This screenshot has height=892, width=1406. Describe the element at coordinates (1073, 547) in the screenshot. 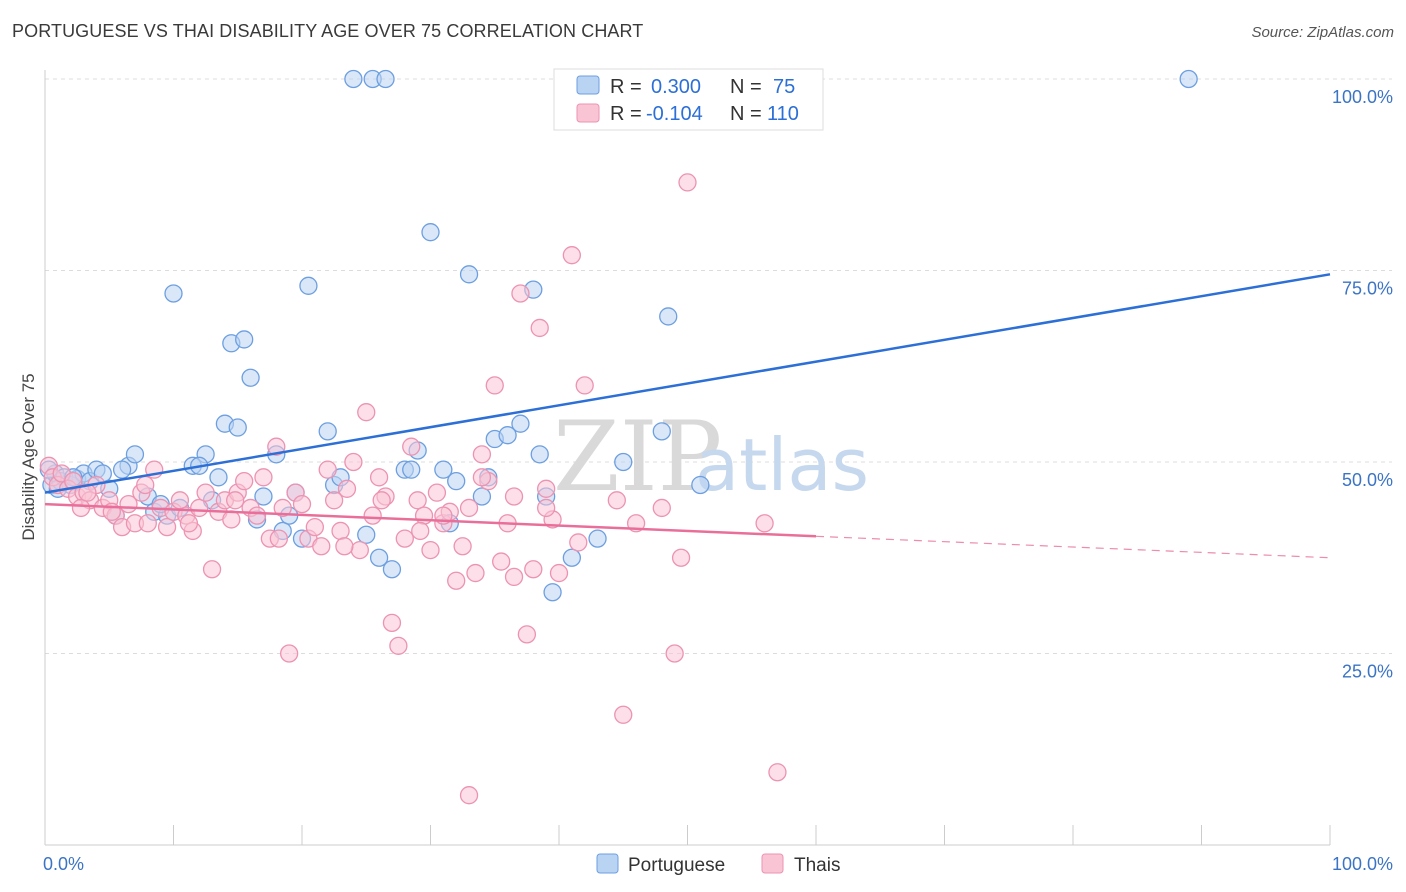

I see `trend-line-extension-thais` at that location.